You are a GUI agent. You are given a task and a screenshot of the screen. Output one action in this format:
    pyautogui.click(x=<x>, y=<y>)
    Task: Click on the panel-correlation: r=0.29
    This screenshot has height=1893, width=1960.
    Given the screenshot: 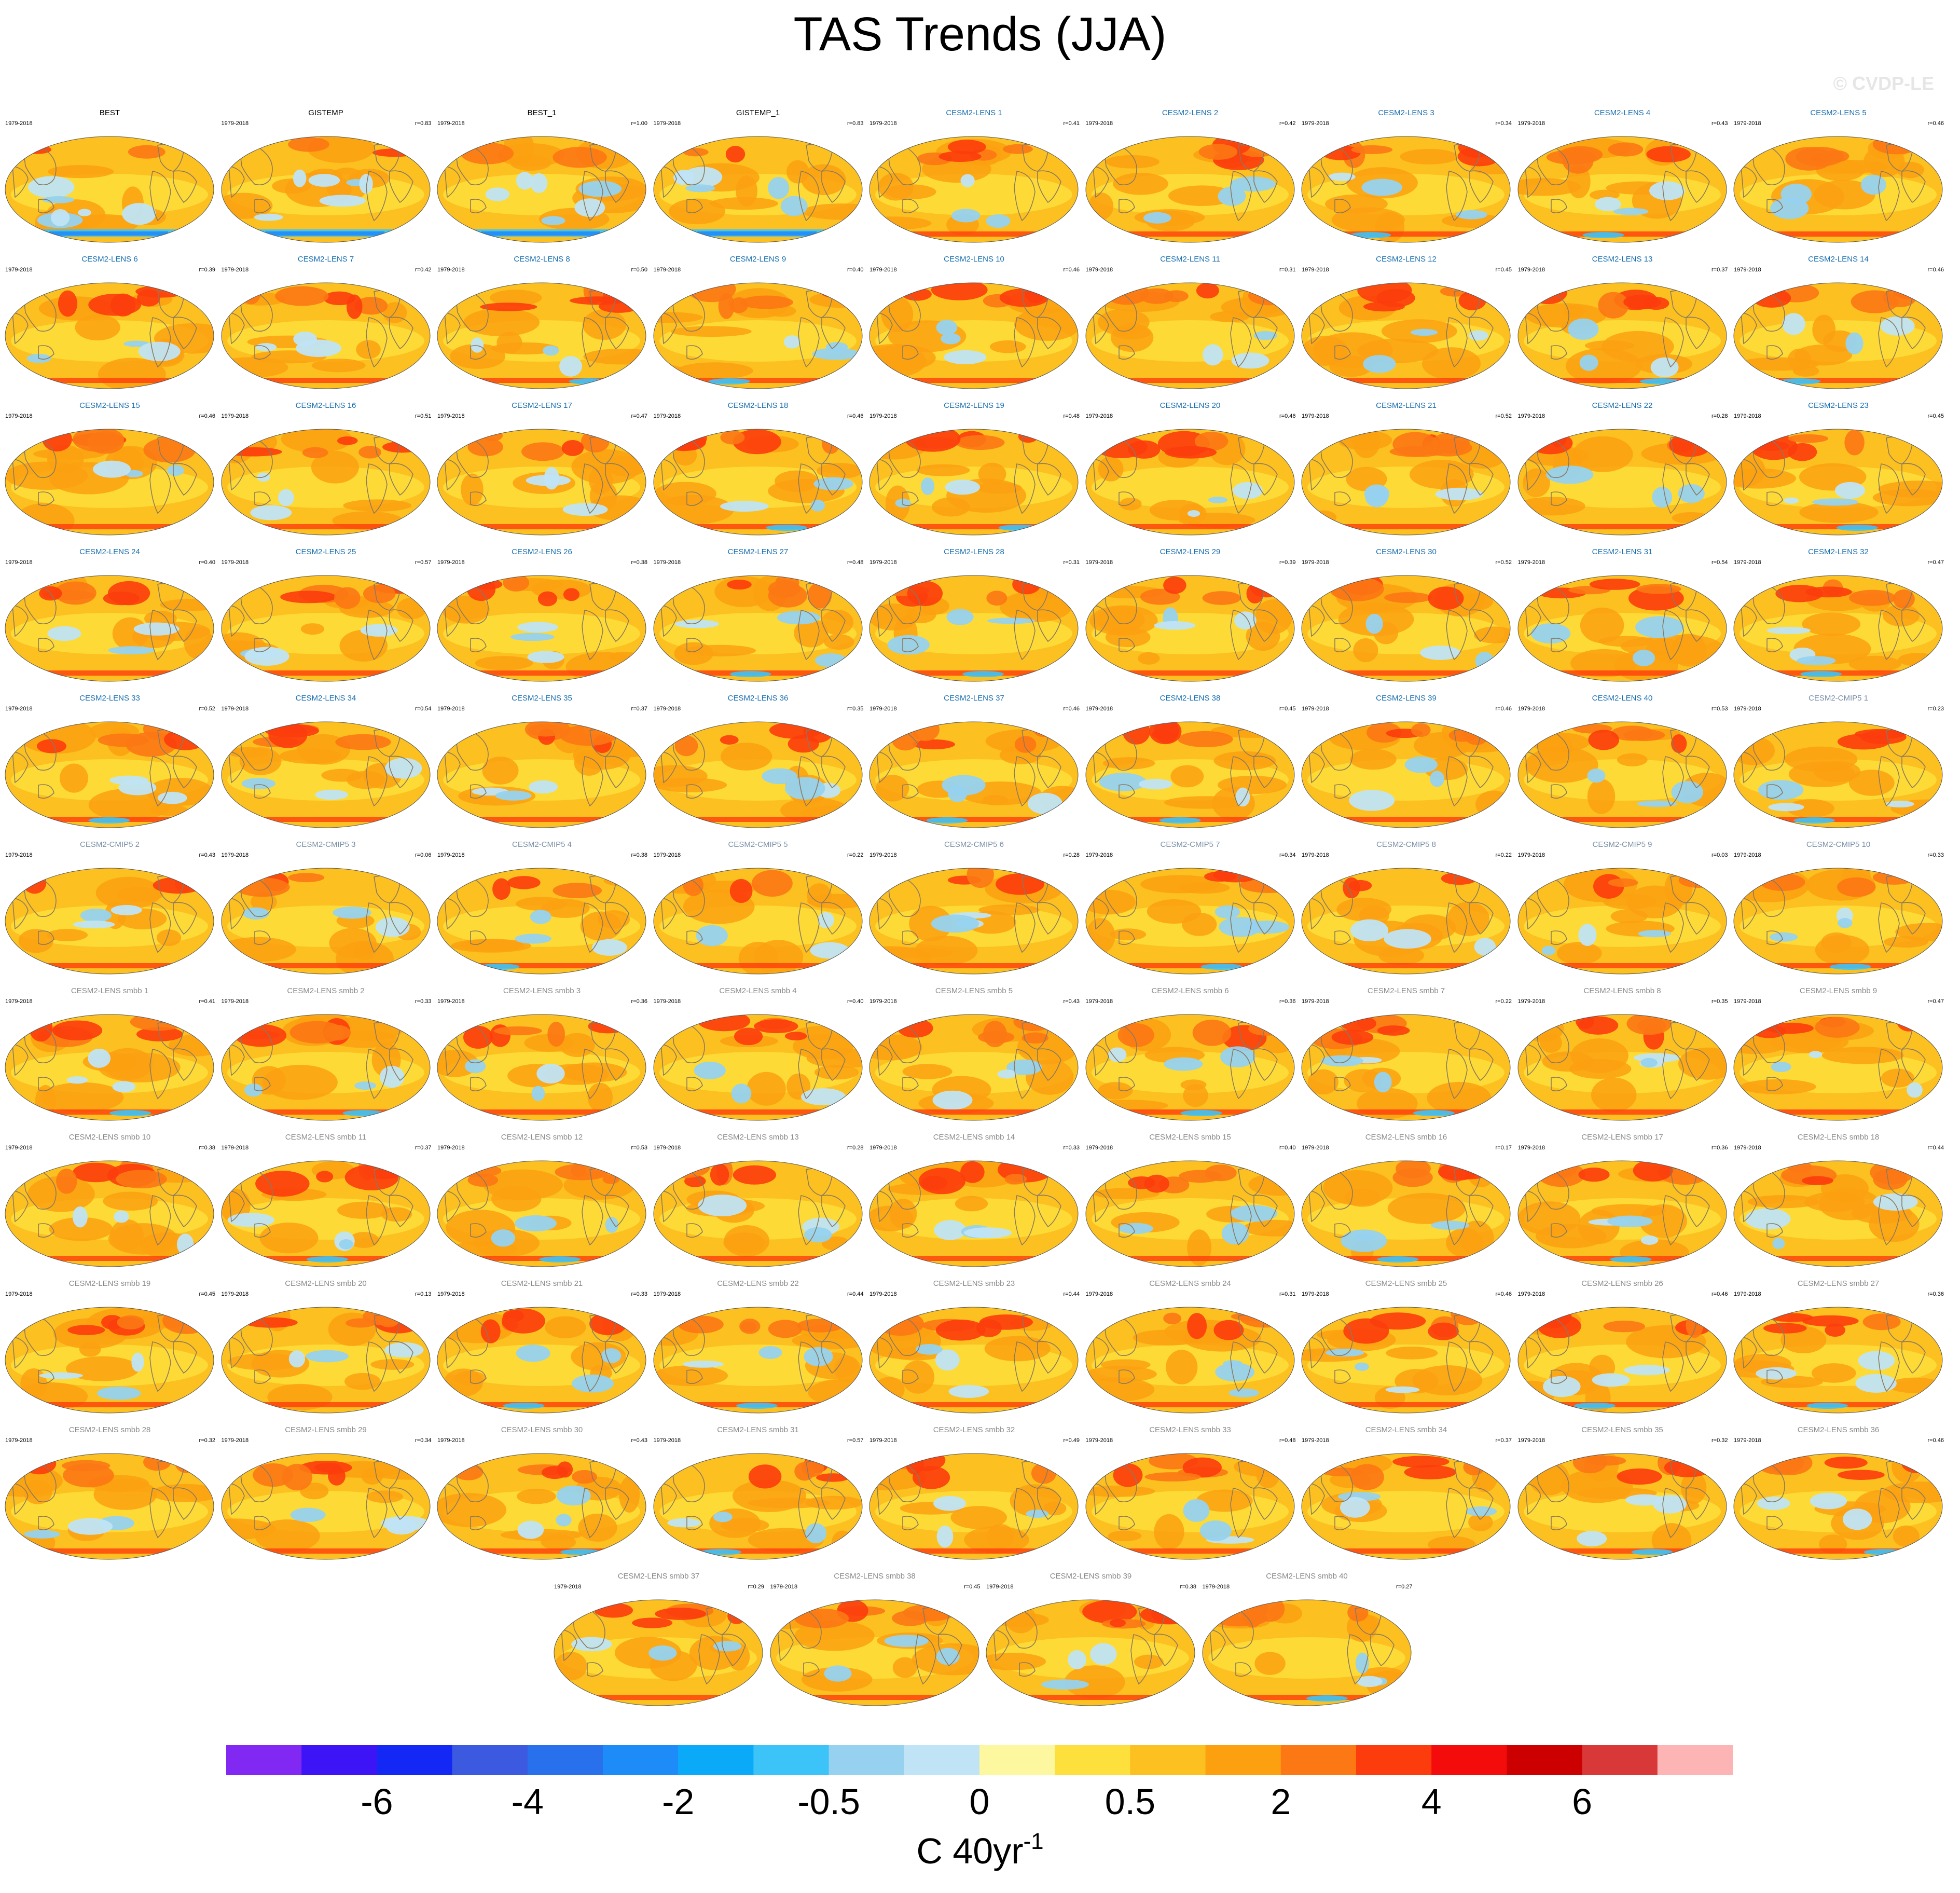 What is the action you would take?
    pyautogui.click(x=756, y=1587)
    